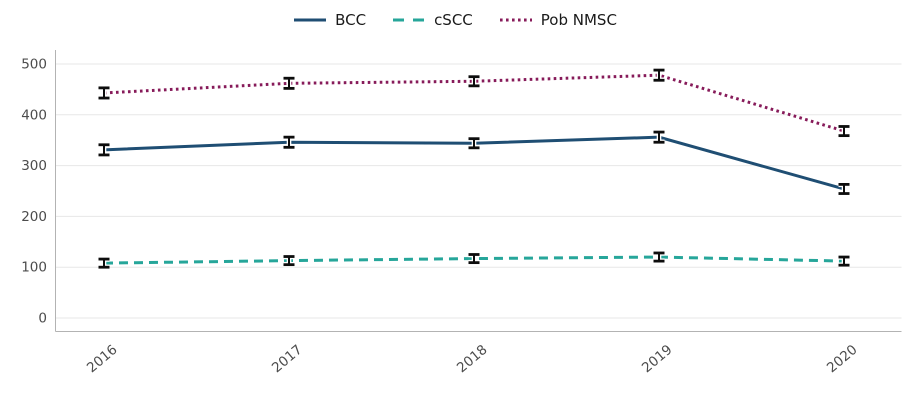 This screenshot has width=910, height=400. What do you see at coordinates (34, 65) in the screenshot?
I see `y-tick-label: 500` at bounding box center [34, 65].